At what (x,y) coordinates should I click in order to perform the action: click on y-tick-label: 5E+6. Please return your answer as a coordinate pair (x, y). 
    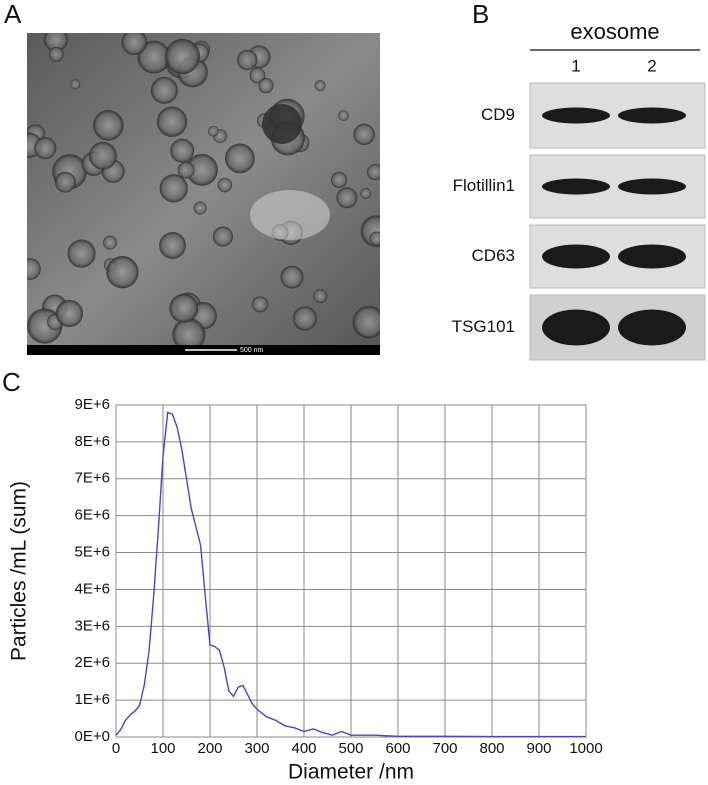
    Looking at the image, I should click on (92, 552).